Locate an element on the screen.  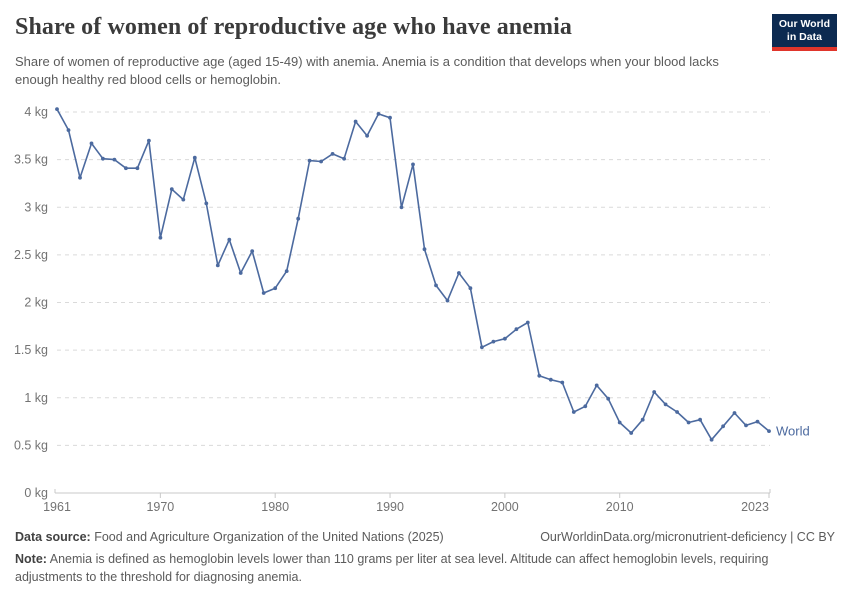
owid-logo: Our World in Data is located at coordinates (804, 33).